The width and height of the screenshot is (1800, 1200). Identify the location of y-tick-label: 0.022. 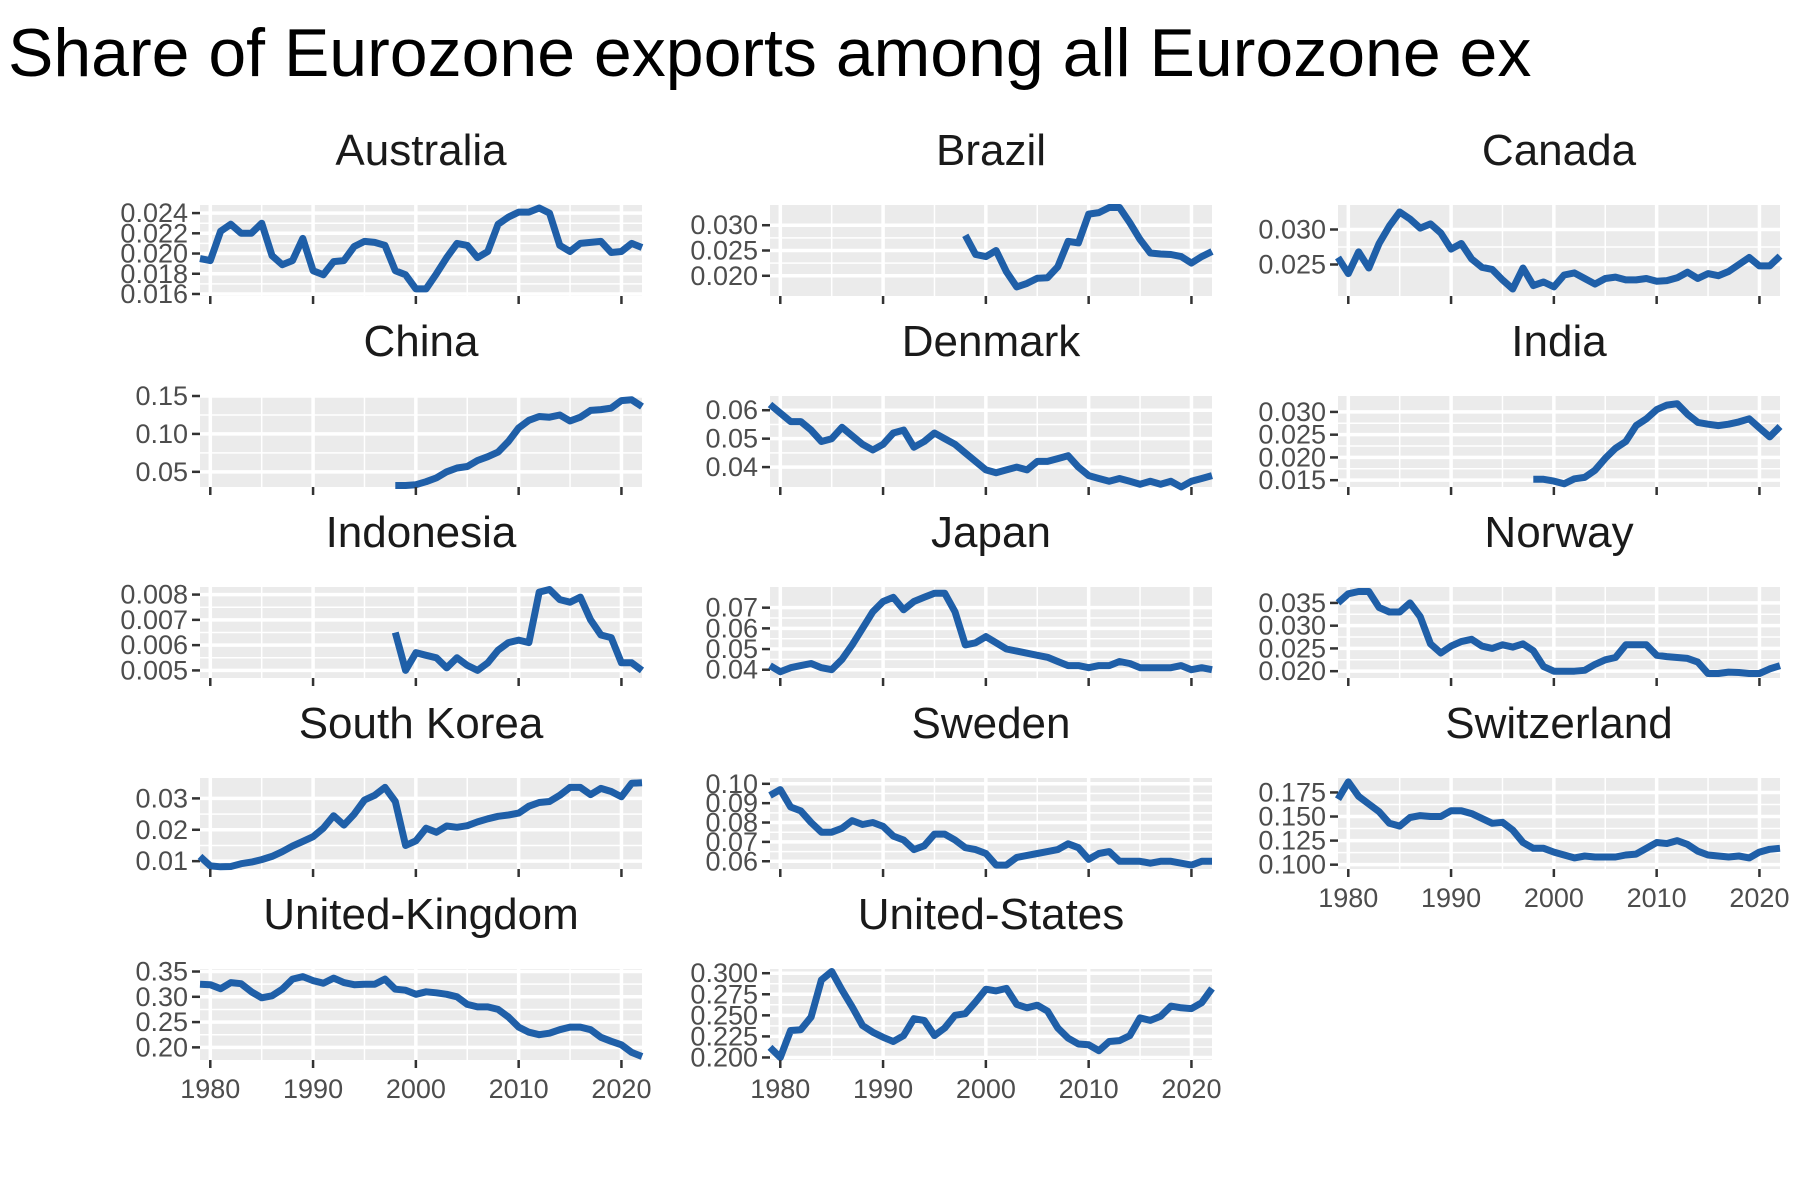
(154, 233).